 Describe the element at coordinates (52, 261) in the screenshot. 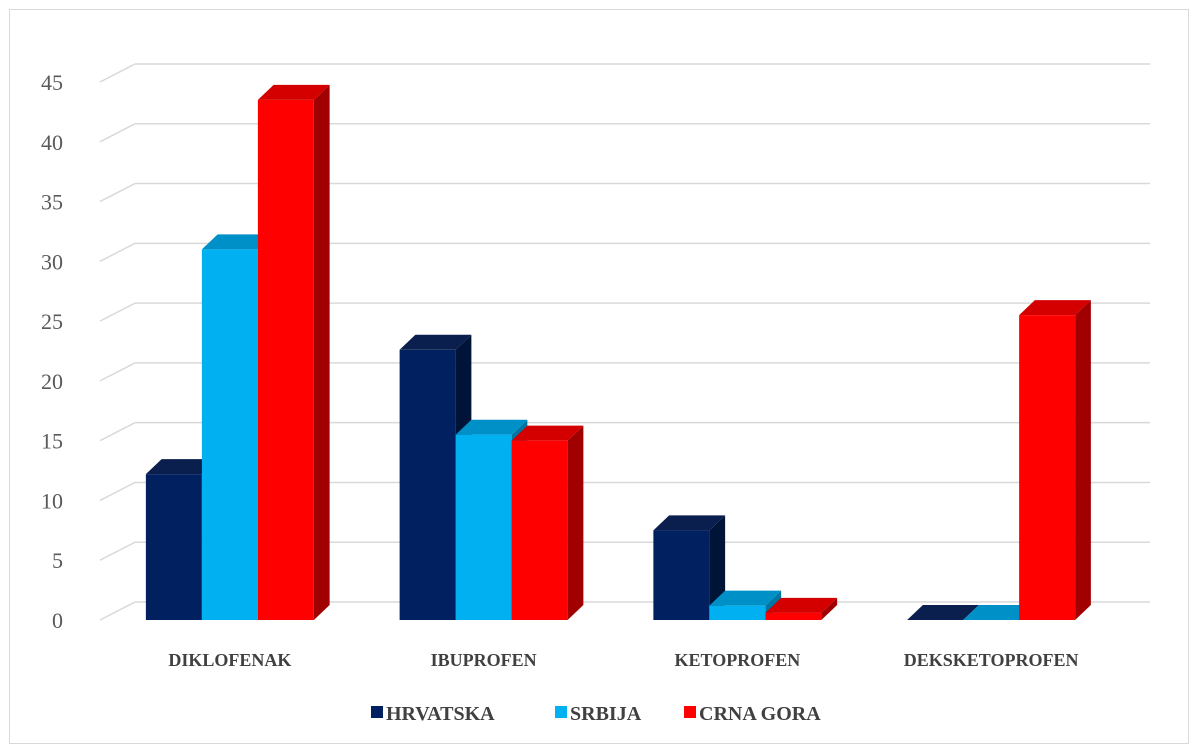

I see `y-tick-label-6: 30` at that location.